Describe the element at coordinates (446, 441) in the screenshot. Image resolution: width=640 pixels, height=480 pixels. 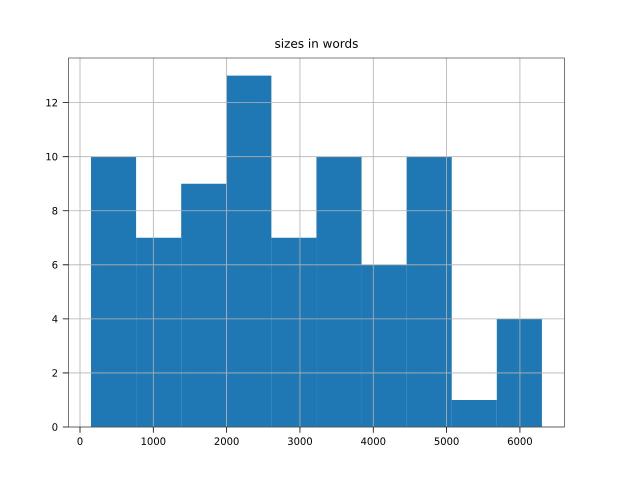
I see `x-tick-label: 5000` at that location.